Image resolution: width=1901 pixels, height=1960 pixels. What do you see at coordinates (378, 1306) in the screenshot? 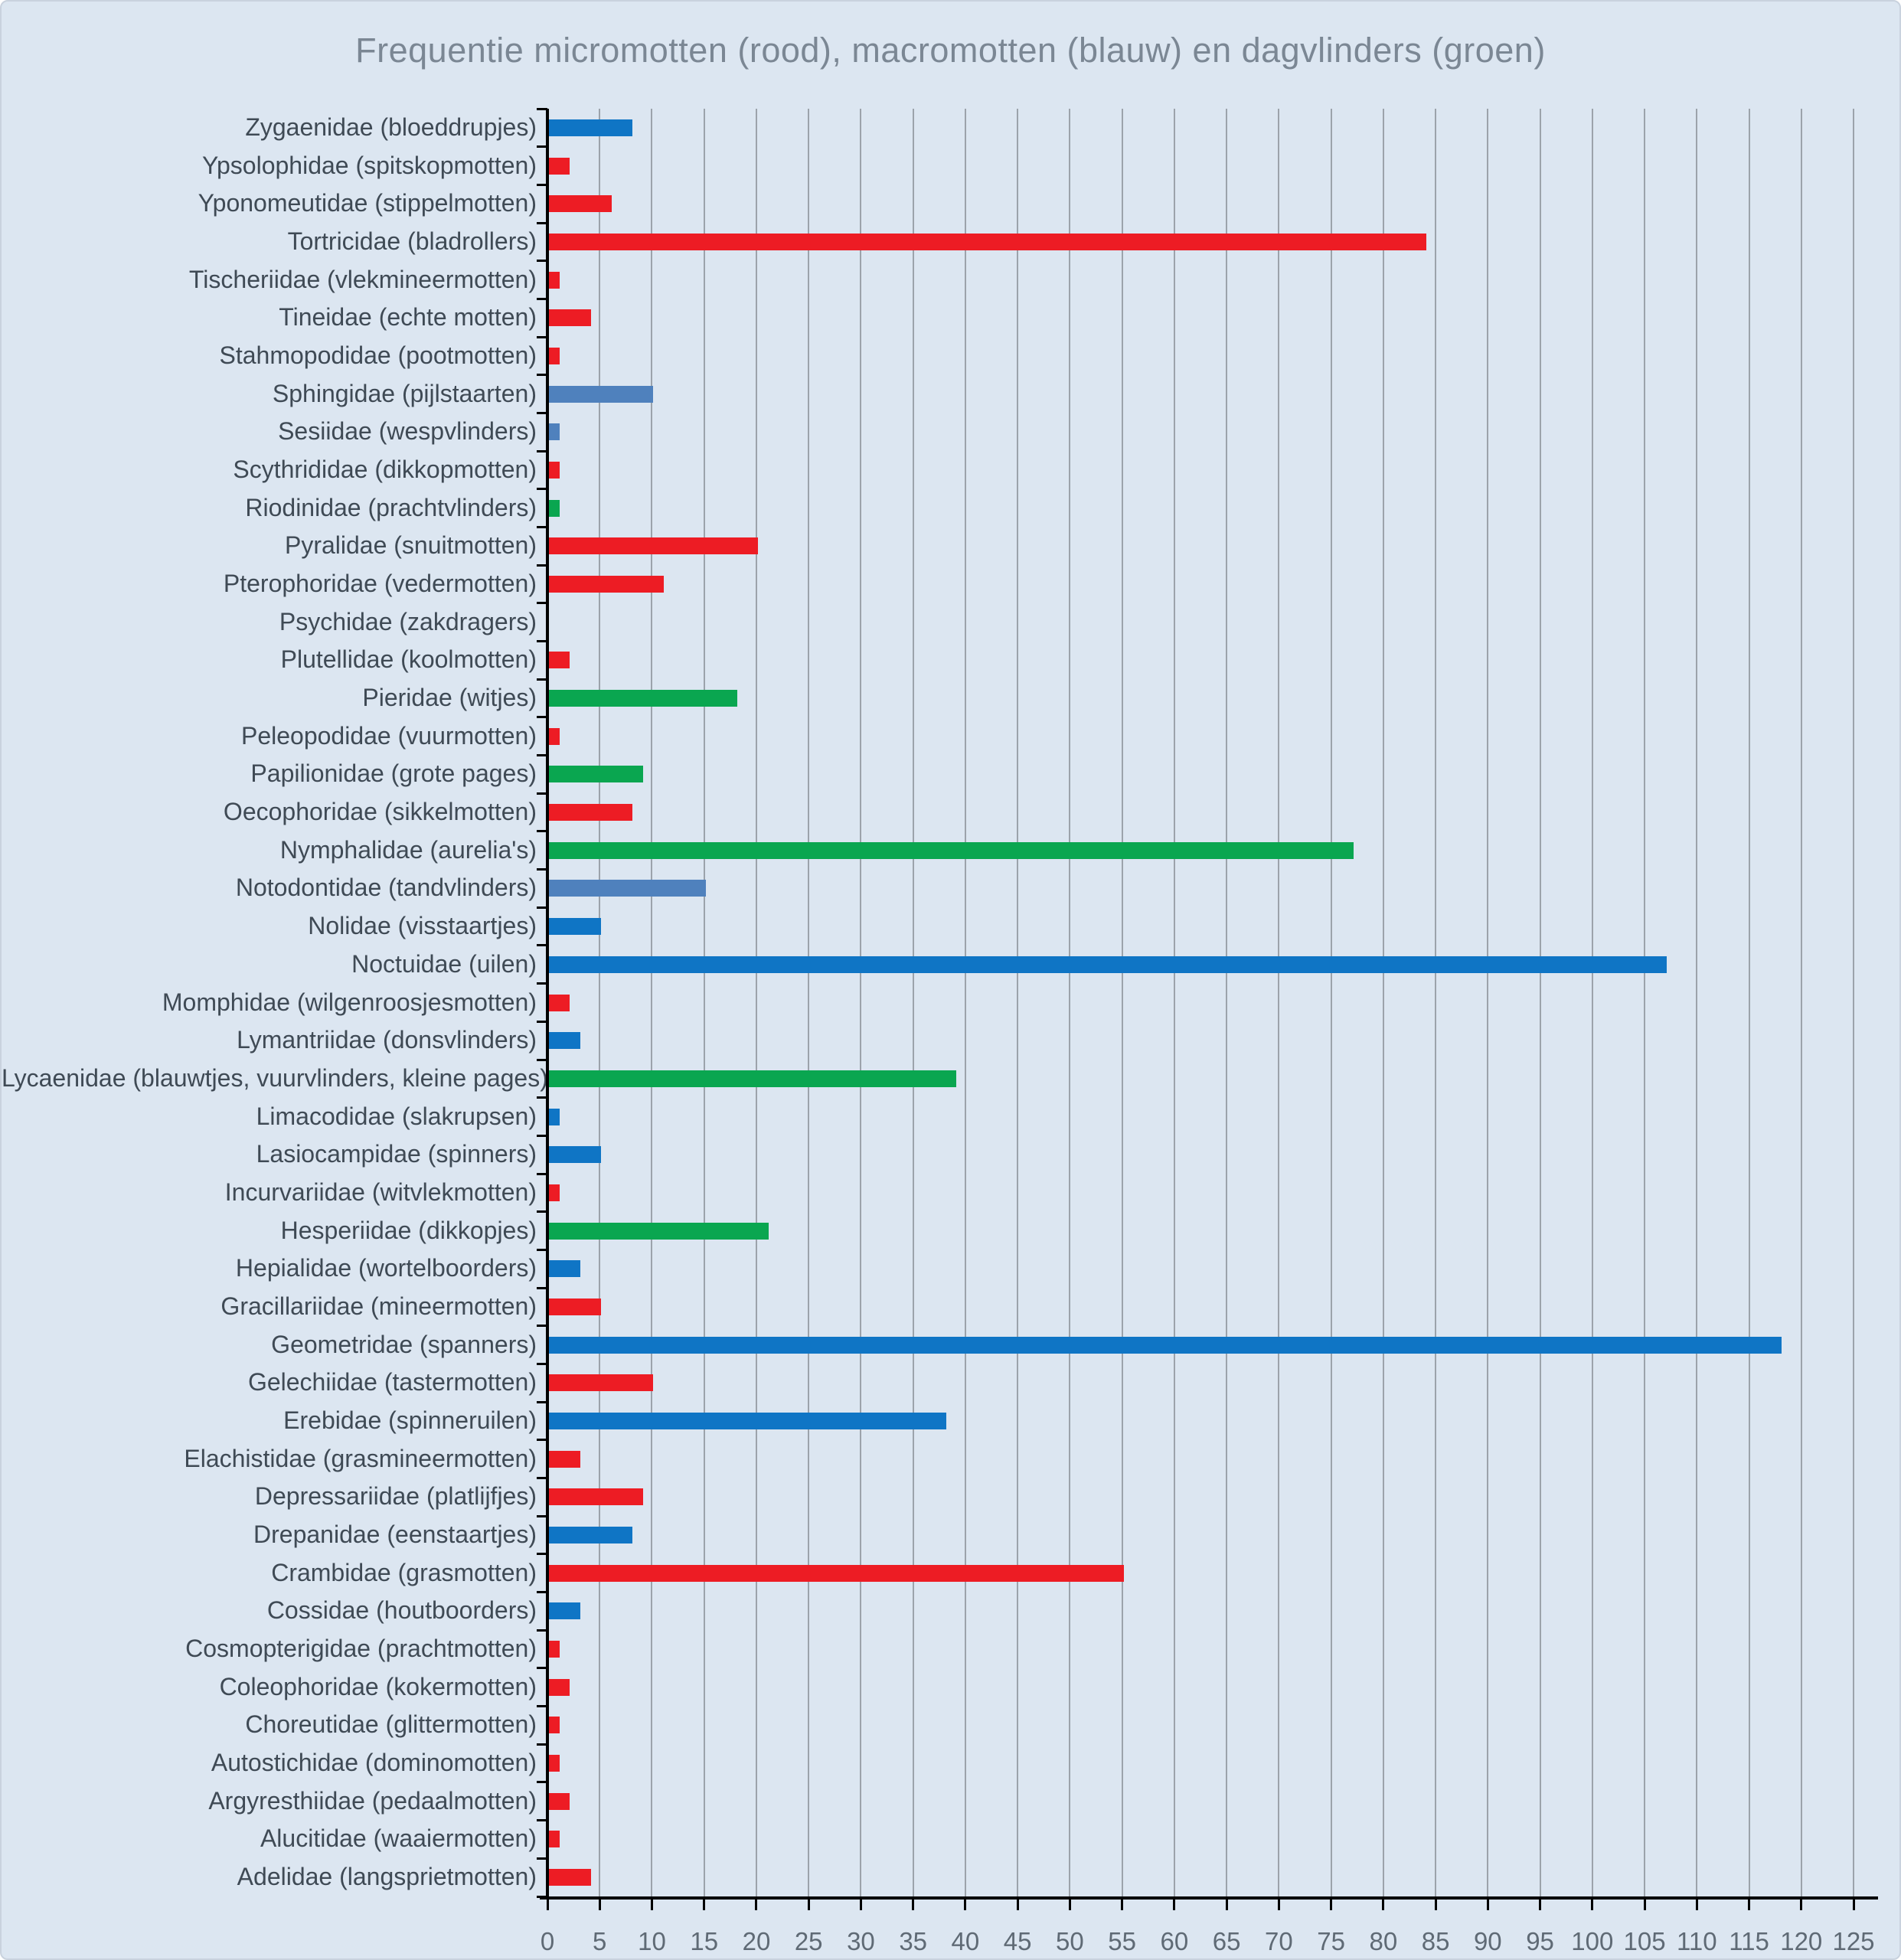
I see `category-label: Gracillariidae (mineermotten)` at bounding box center [378, 1306].